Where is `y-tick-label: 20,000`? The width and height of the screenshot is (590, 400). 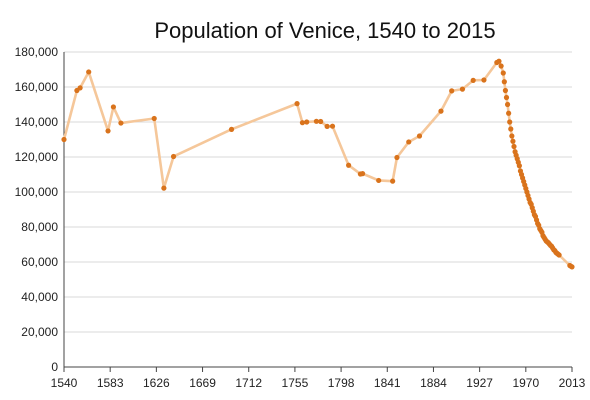 y-tick-label: 20,000 is located at coordinates (39, 332).